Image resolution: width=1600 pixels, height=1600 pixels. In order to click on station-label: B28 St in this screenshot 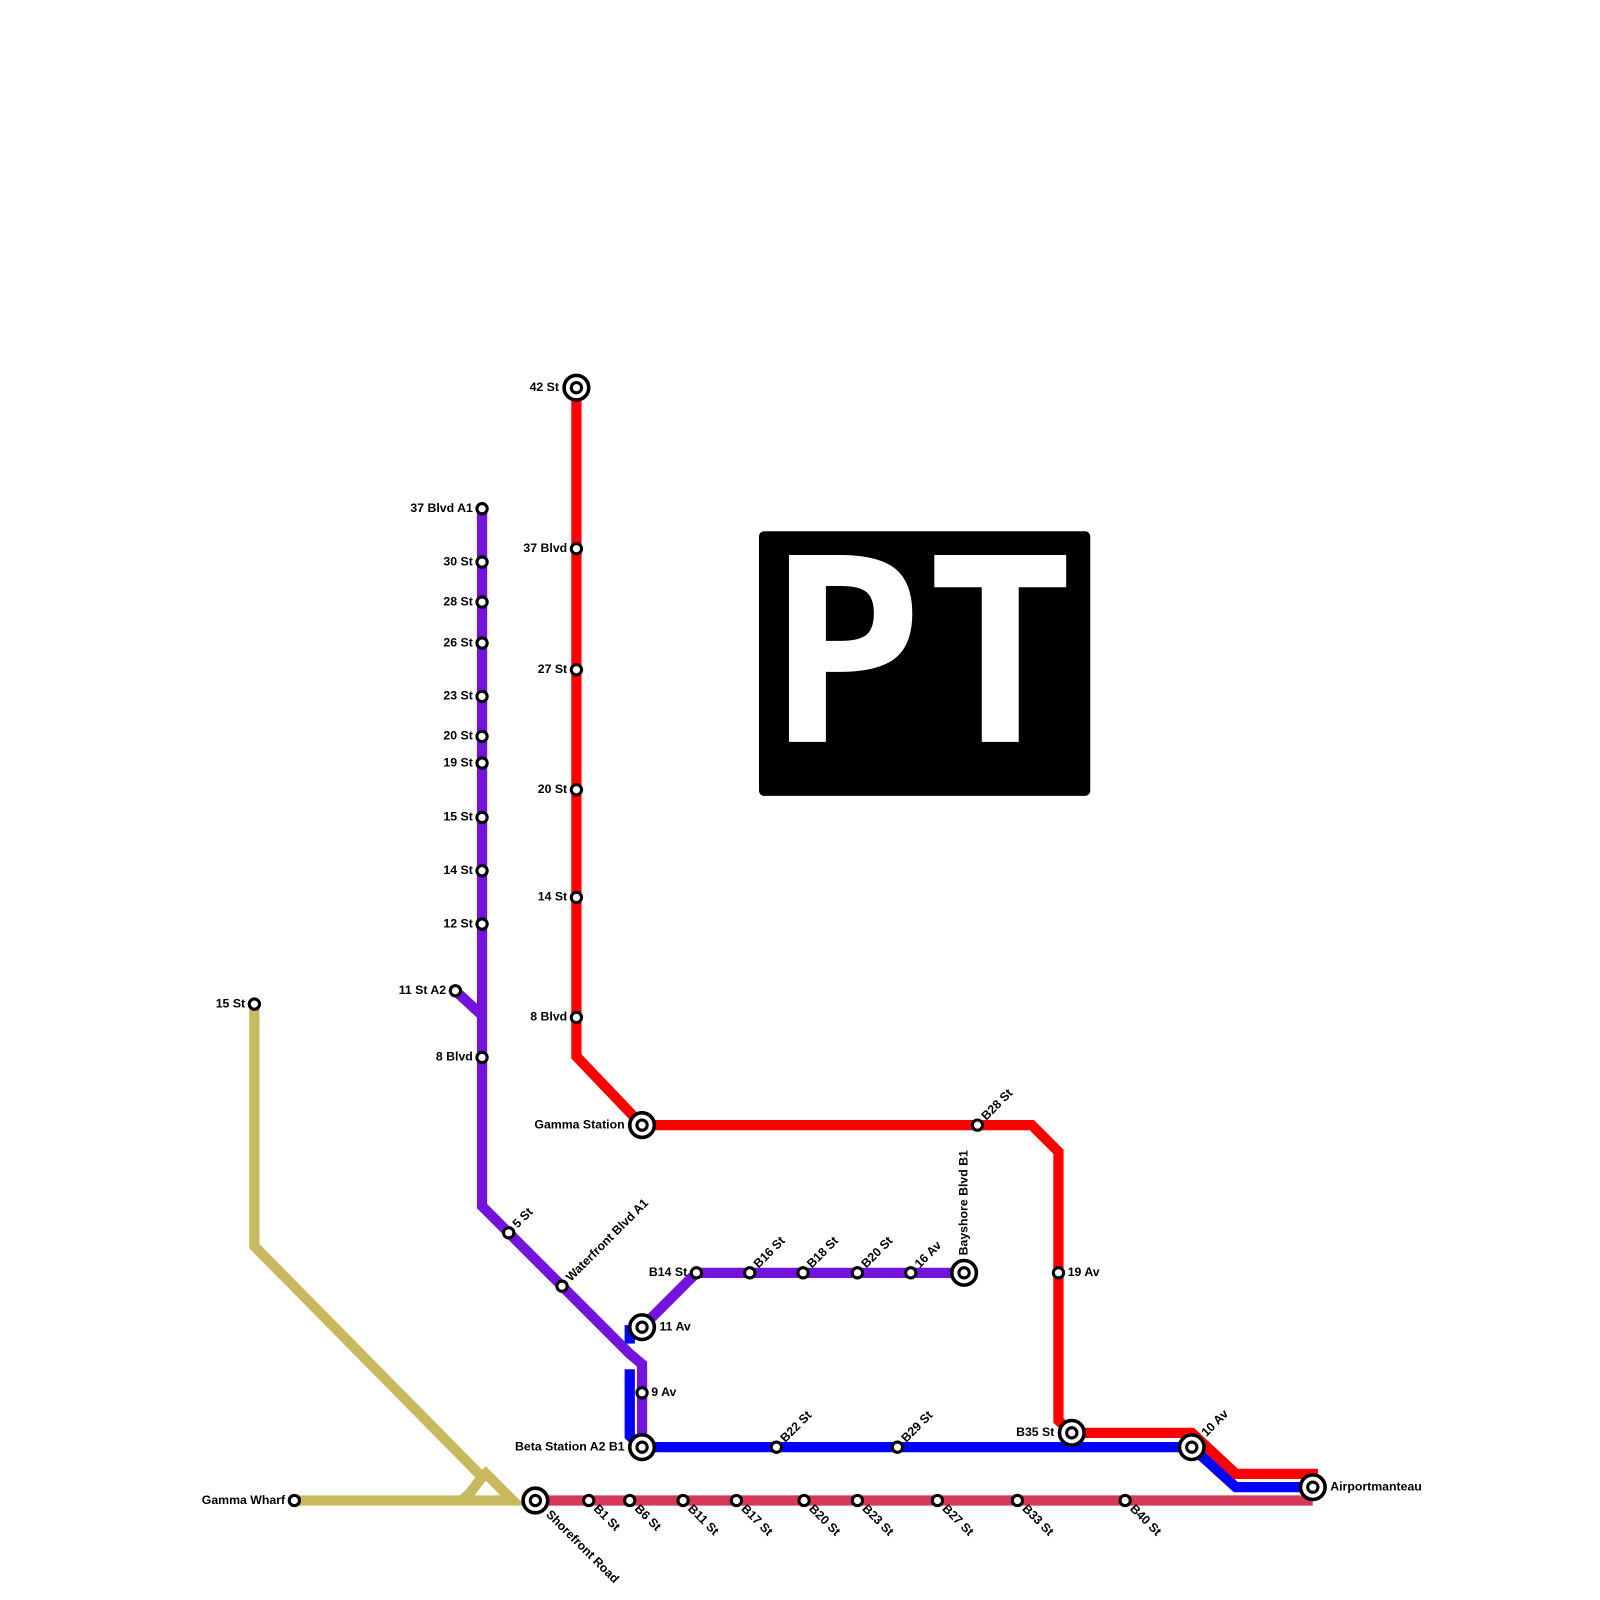, I will do `click(996, 1104)`.